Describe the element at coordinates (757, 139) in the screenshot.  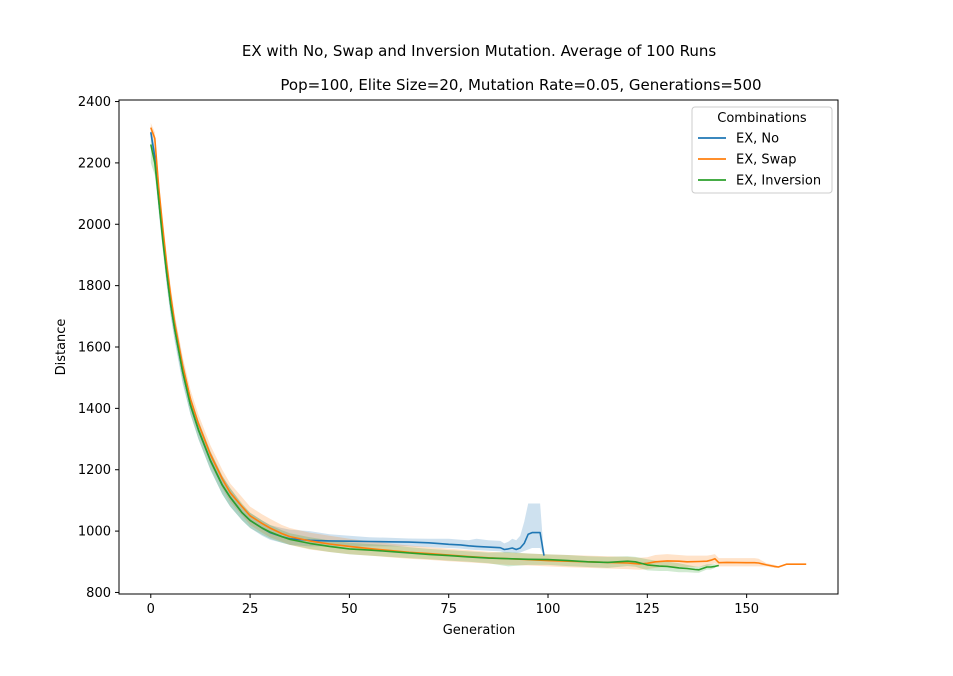
I see `legend-label-ex-no: EX, No` at that location.